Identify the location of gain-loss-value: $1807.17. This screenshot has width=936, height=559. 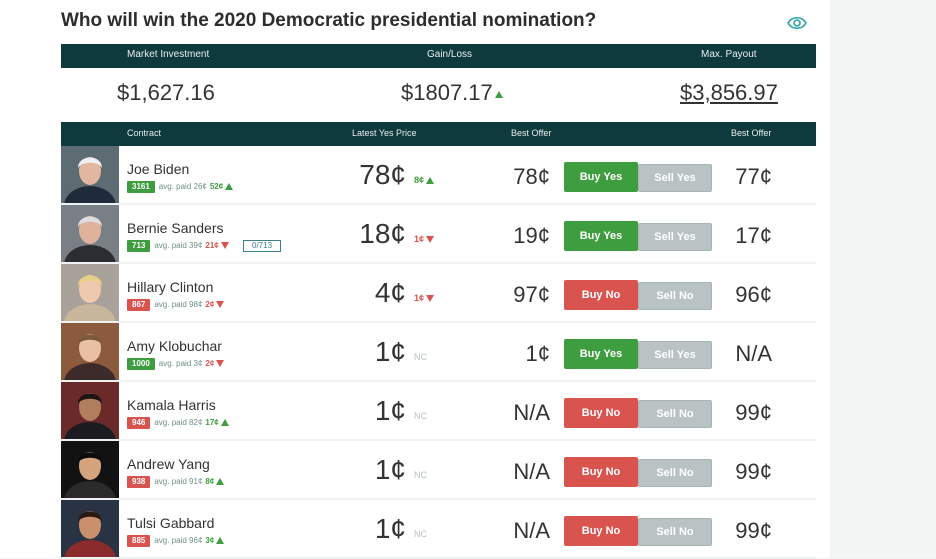
(452, 93).